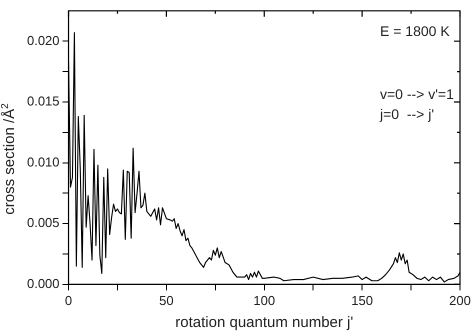 The image size is (474, 336). Describe the element at coordinates (68, 300) in the screenshot. I see `x-tick-label: 0` at that location.